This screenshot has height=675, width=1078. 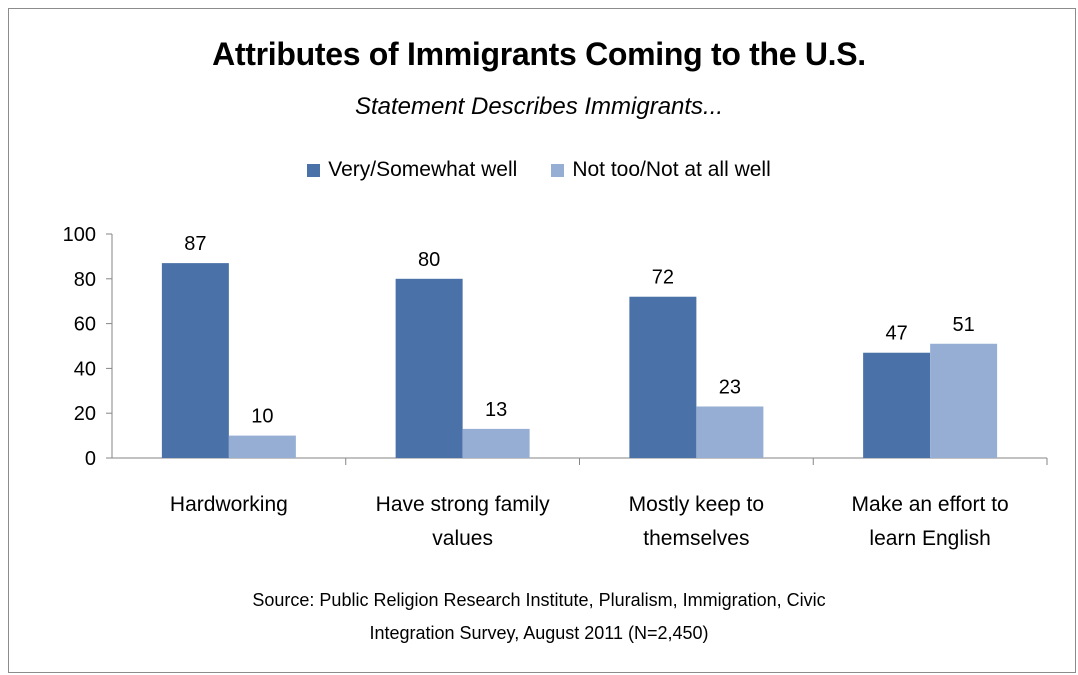 I want to click on x-category-label-have-strong-family-values-line-1: Have strong family, so click(x=463, y=504).